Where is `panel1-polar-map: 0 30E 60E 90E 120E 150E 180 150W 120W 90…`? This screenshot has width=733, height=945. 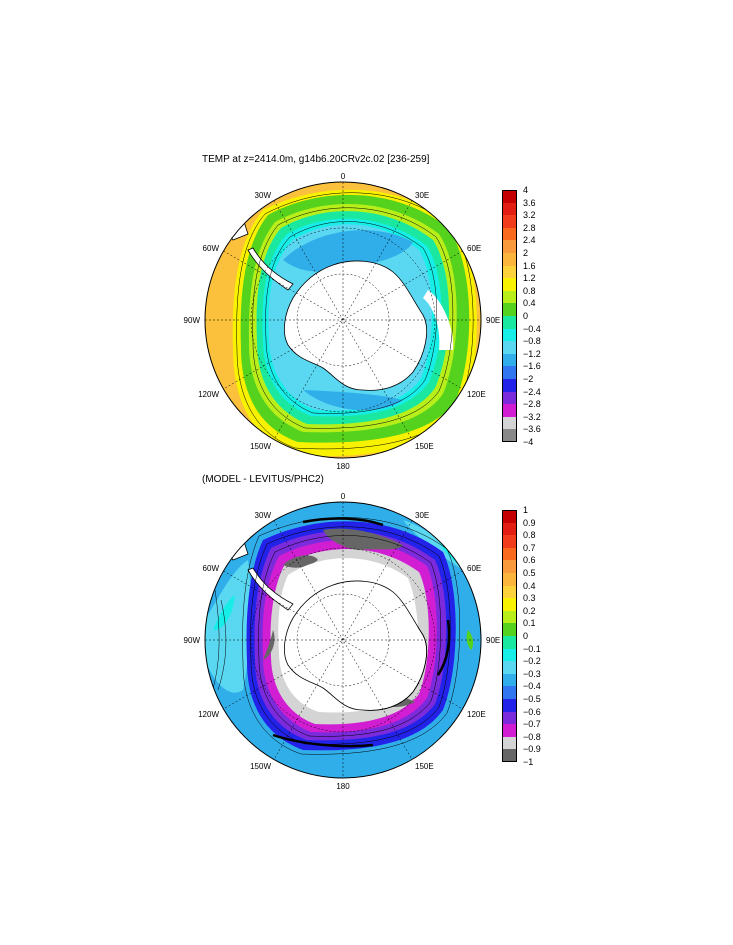
panel1-polar-map: 0 30E 60E 90E 120E 150E 180 150W 120W 90… is located at coordinates (342, 321).